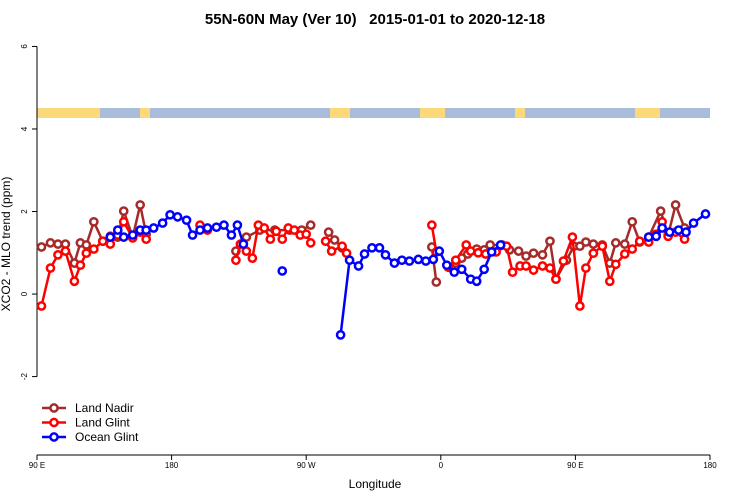 Image resolution: width=750 pixels, height=500 pixels. What do you see at coordinates (24, 46) in the screenshot?
I see `y-tick-label: 6` at bounding box center [24, 46].